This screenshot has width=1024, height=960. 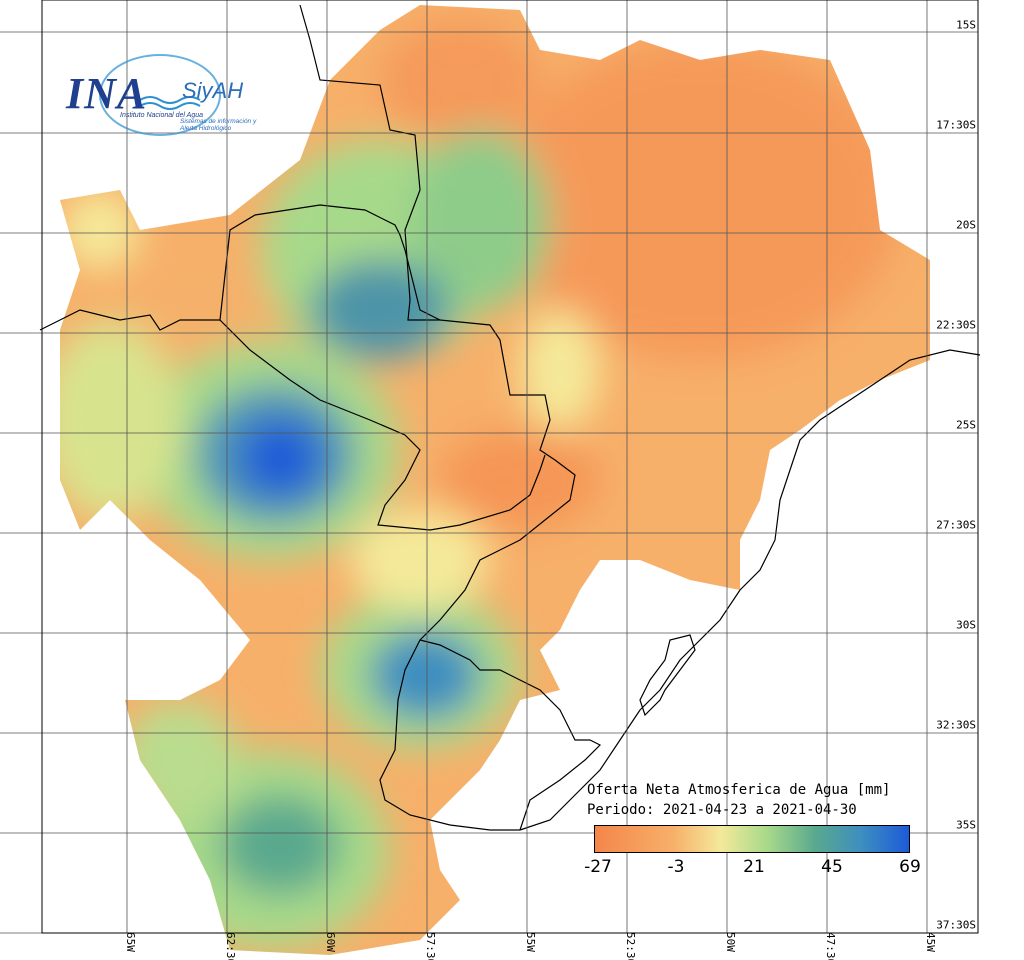 What do you see at coordinates (832, 867) in the screenshot?
I see `legend-tick: 45` at bounding box center [832, 867].